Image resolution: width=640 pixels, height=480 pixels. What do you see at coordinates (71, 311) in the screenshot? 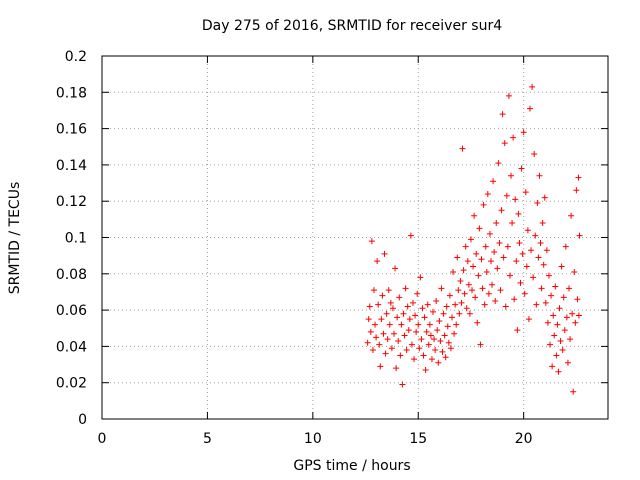
I see `y-tick-label: 0.06` at bounding box center [71, 311].